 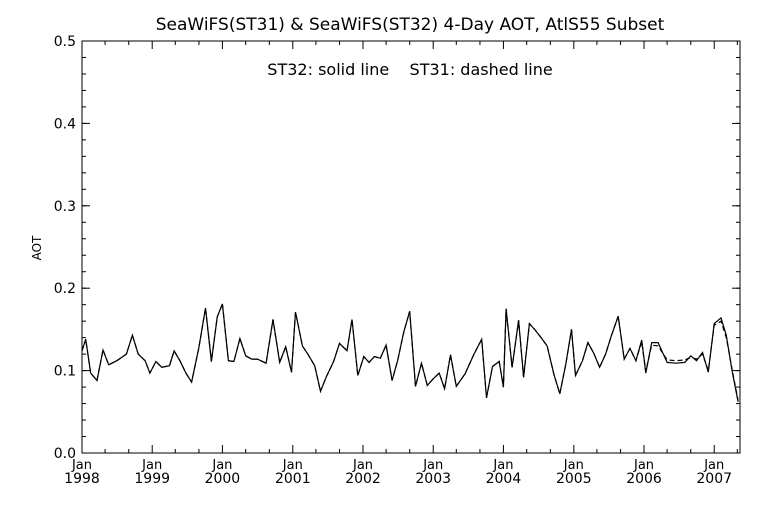 What do you see at coordinates (152, 479) in the screenshot?
I see `x-tick-year-label: 1999` at bounding box center [152, 479].